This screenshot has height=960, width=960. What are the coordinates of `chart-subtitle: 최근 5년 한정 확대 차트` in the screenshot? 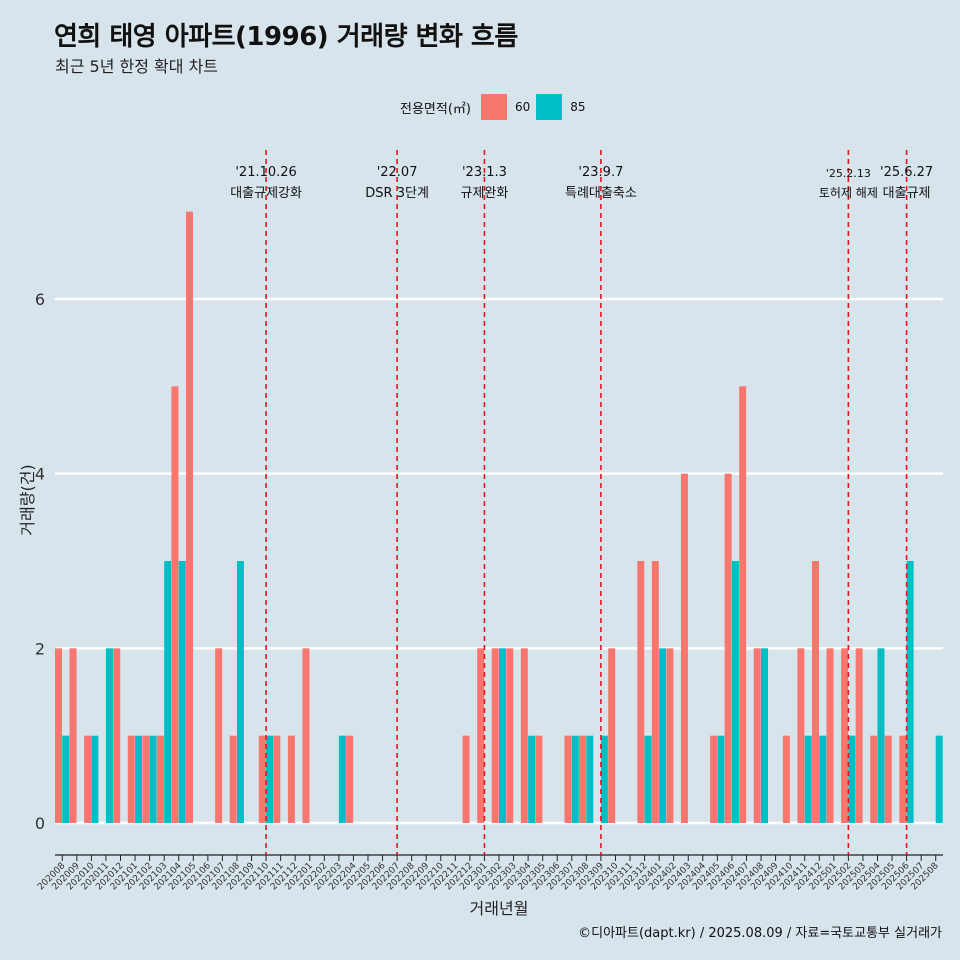 It's located at (137, 66).